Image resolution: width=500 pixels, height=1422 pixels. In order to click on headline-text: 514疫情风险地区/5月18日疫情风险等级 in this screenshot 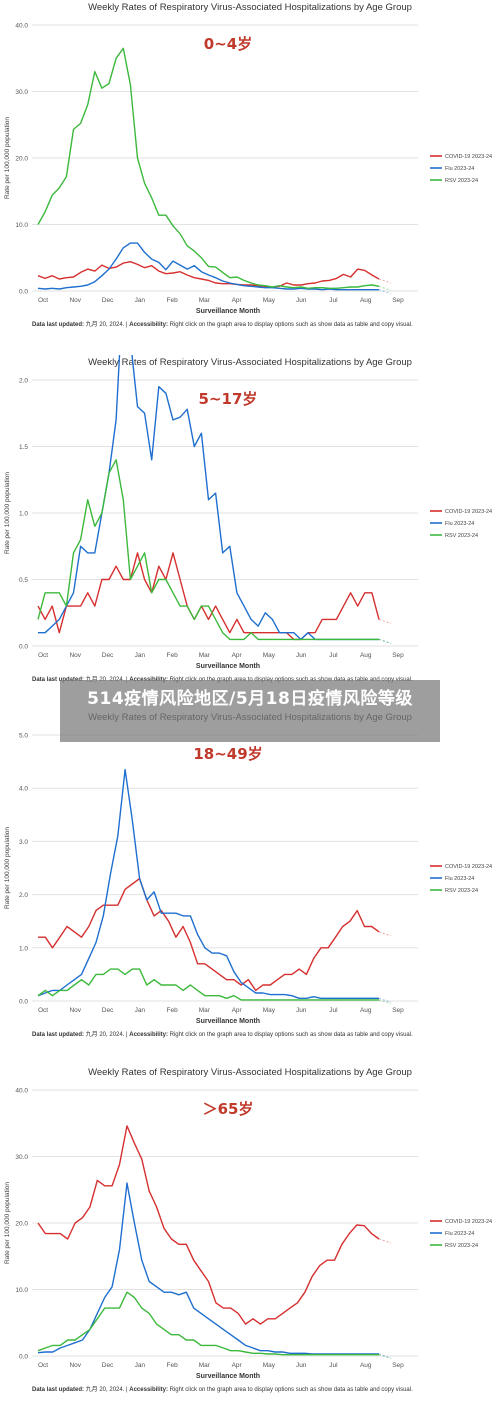, I will do `click(250, 699)`.